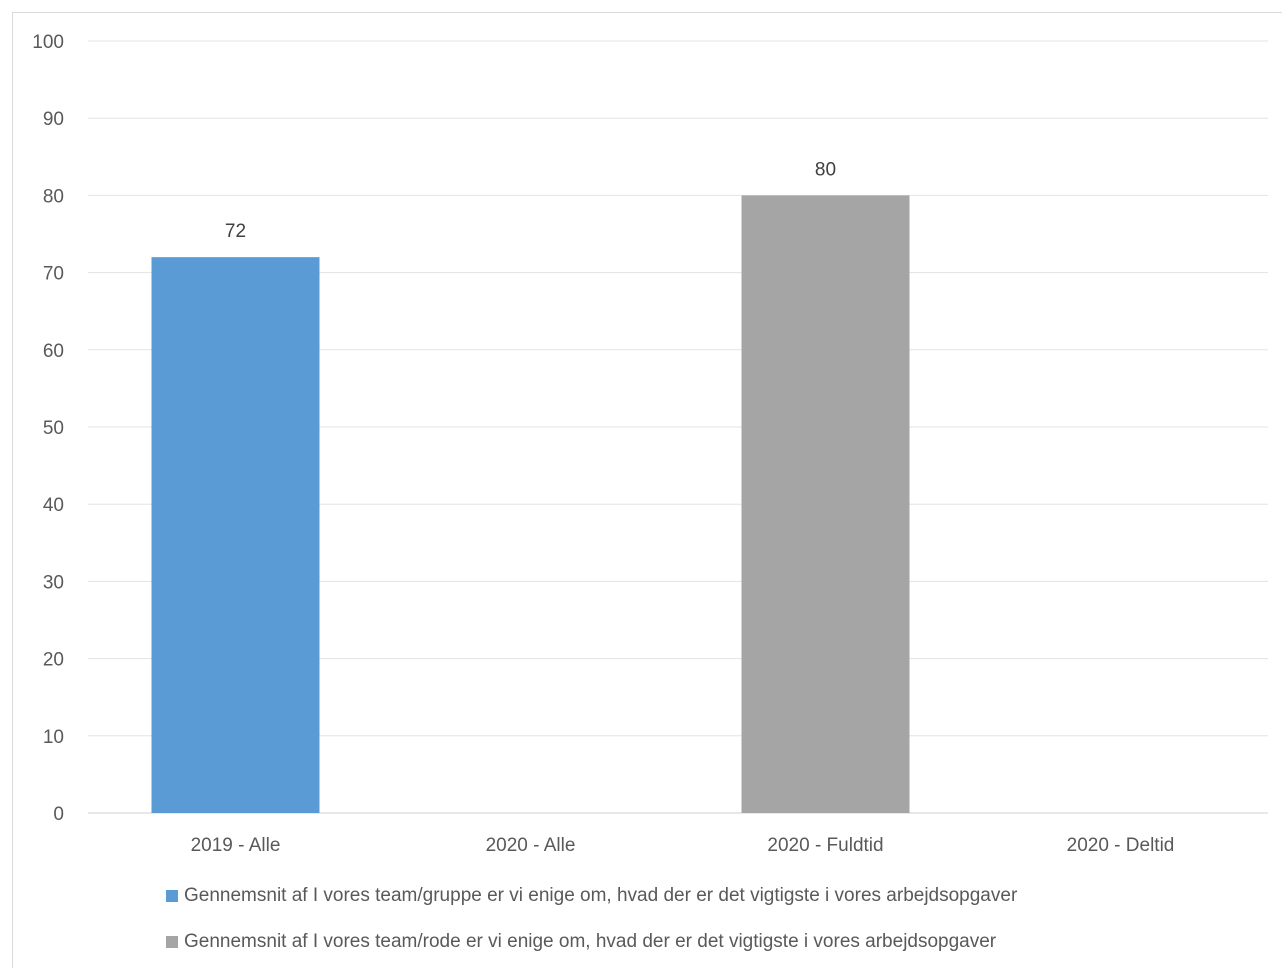  Describe the element at coordinates (53, 582) in the screenshot. I see `y-tick-label-30: 30` at that location.